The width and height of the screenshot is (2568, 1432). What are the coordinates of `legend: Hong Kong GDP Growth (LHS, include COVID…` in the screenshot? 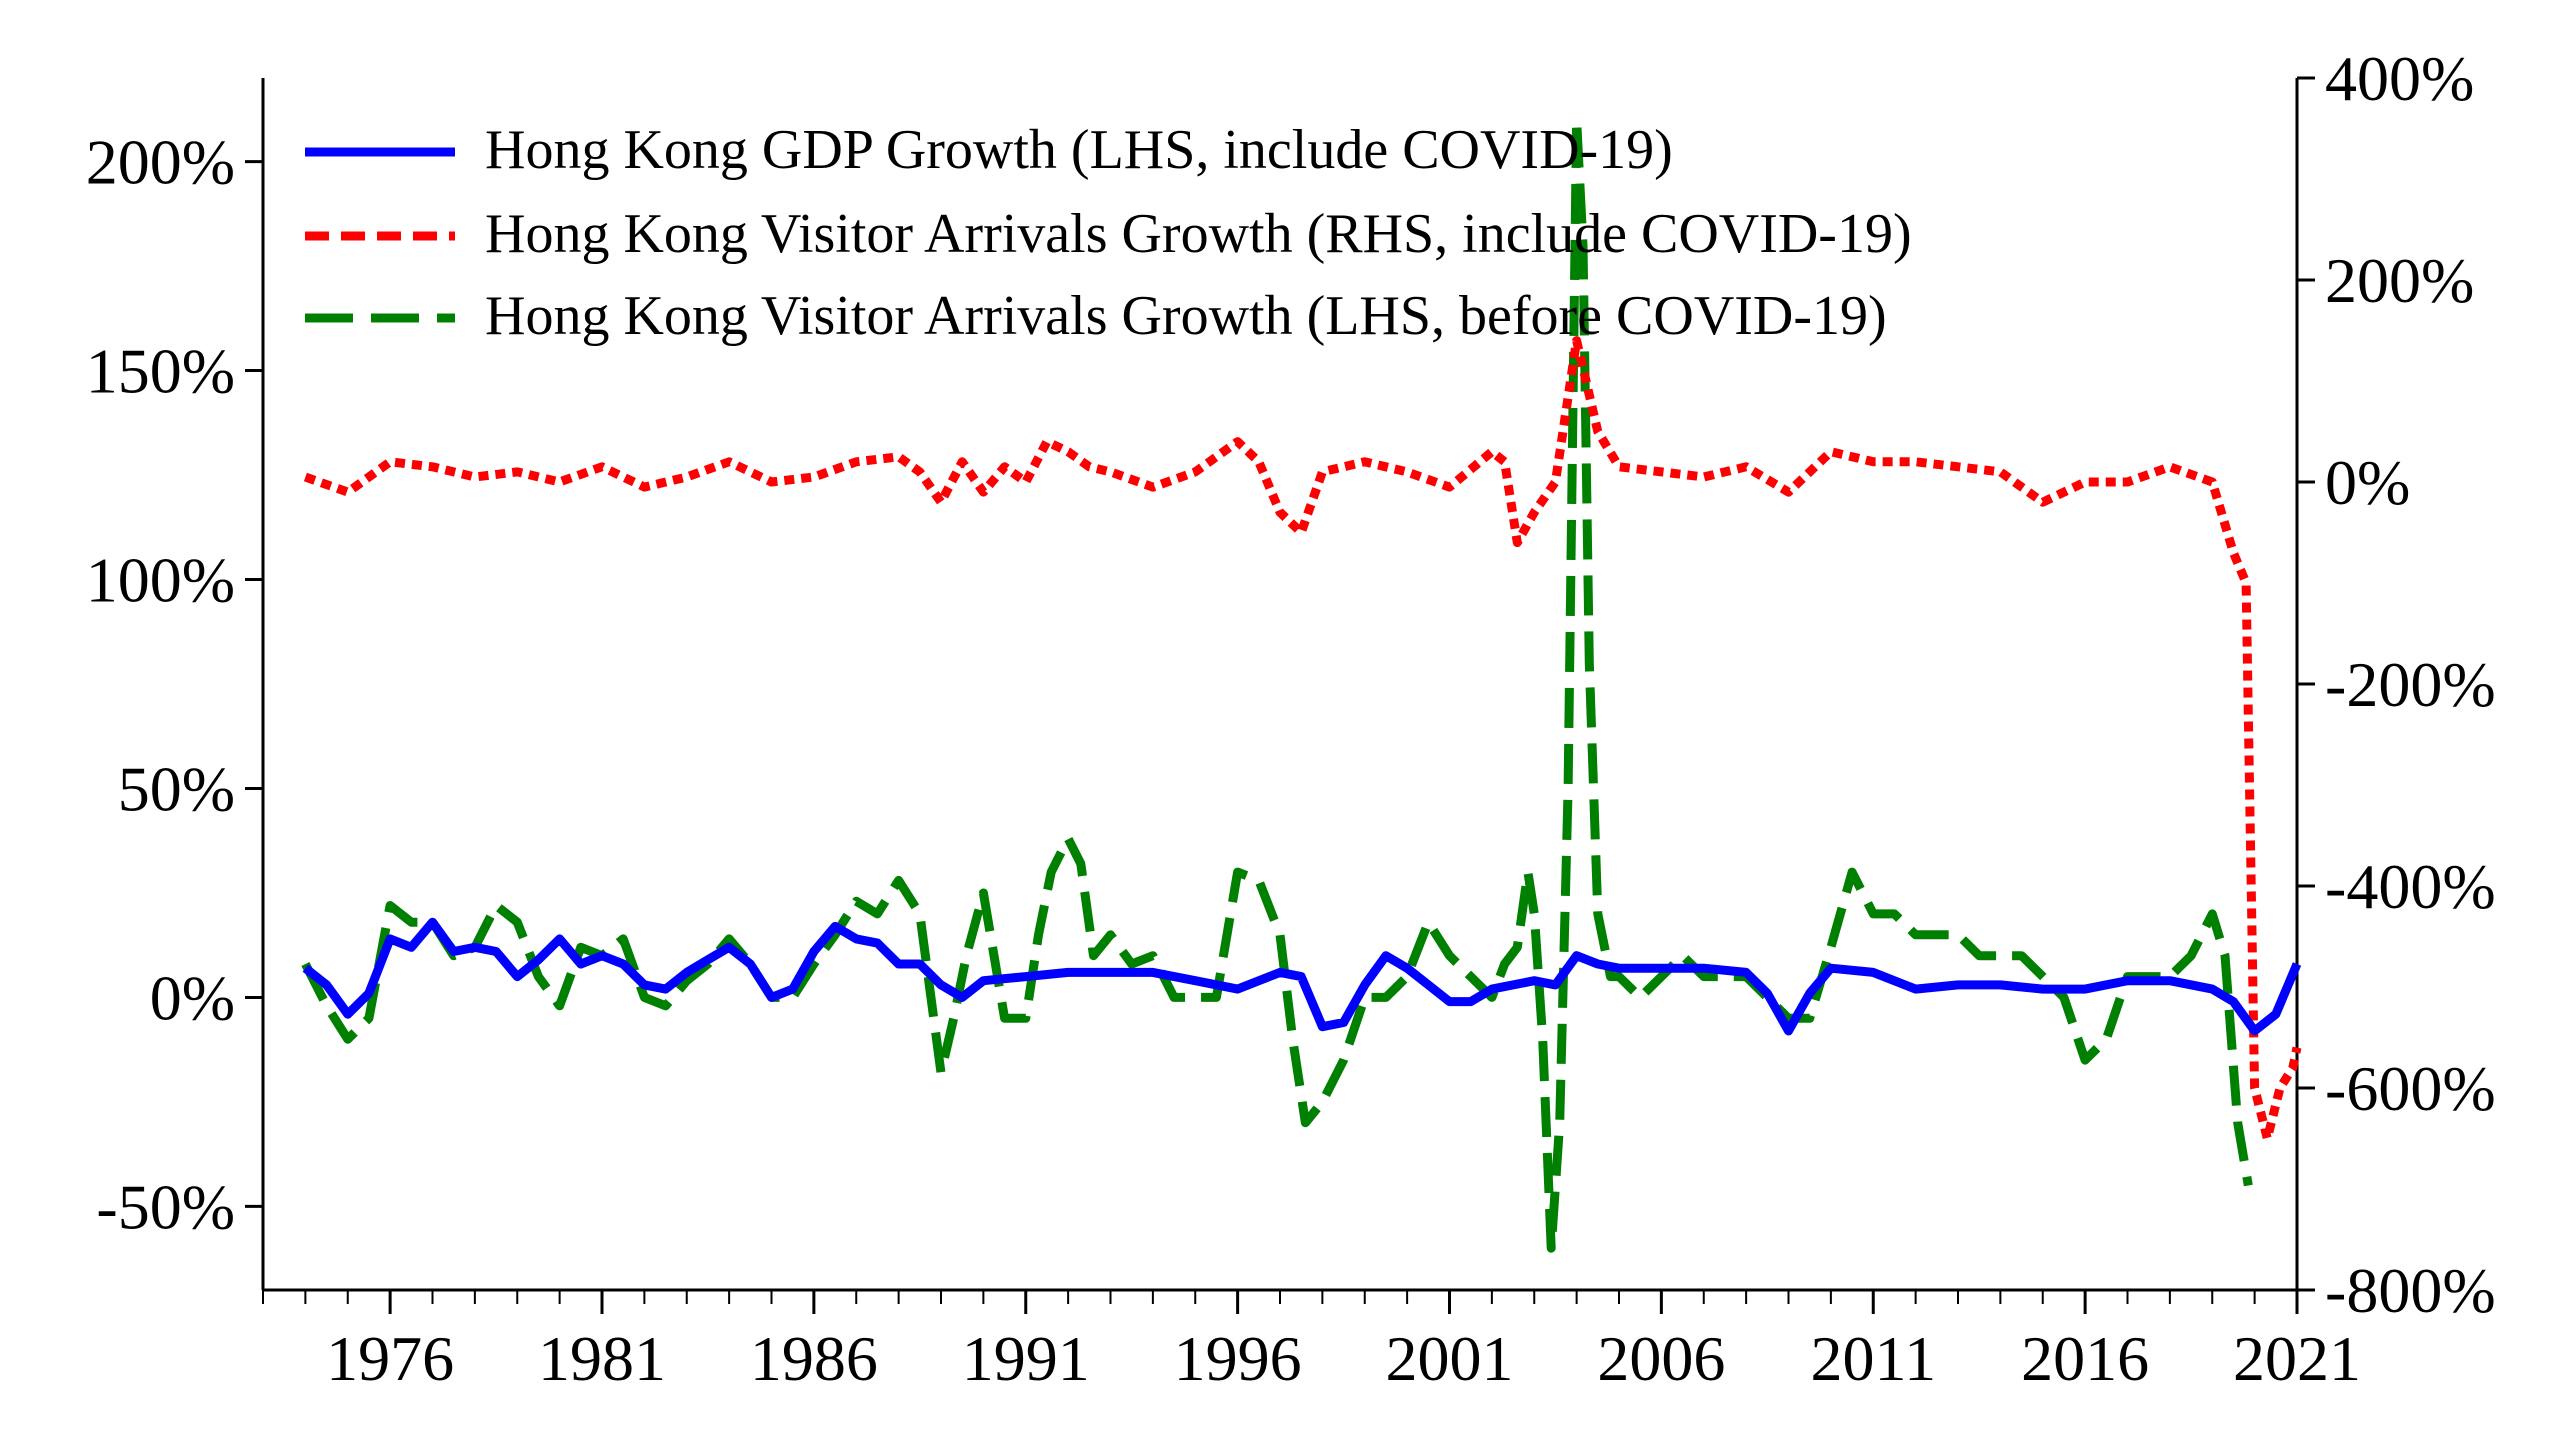 It's located at (1108, 233).